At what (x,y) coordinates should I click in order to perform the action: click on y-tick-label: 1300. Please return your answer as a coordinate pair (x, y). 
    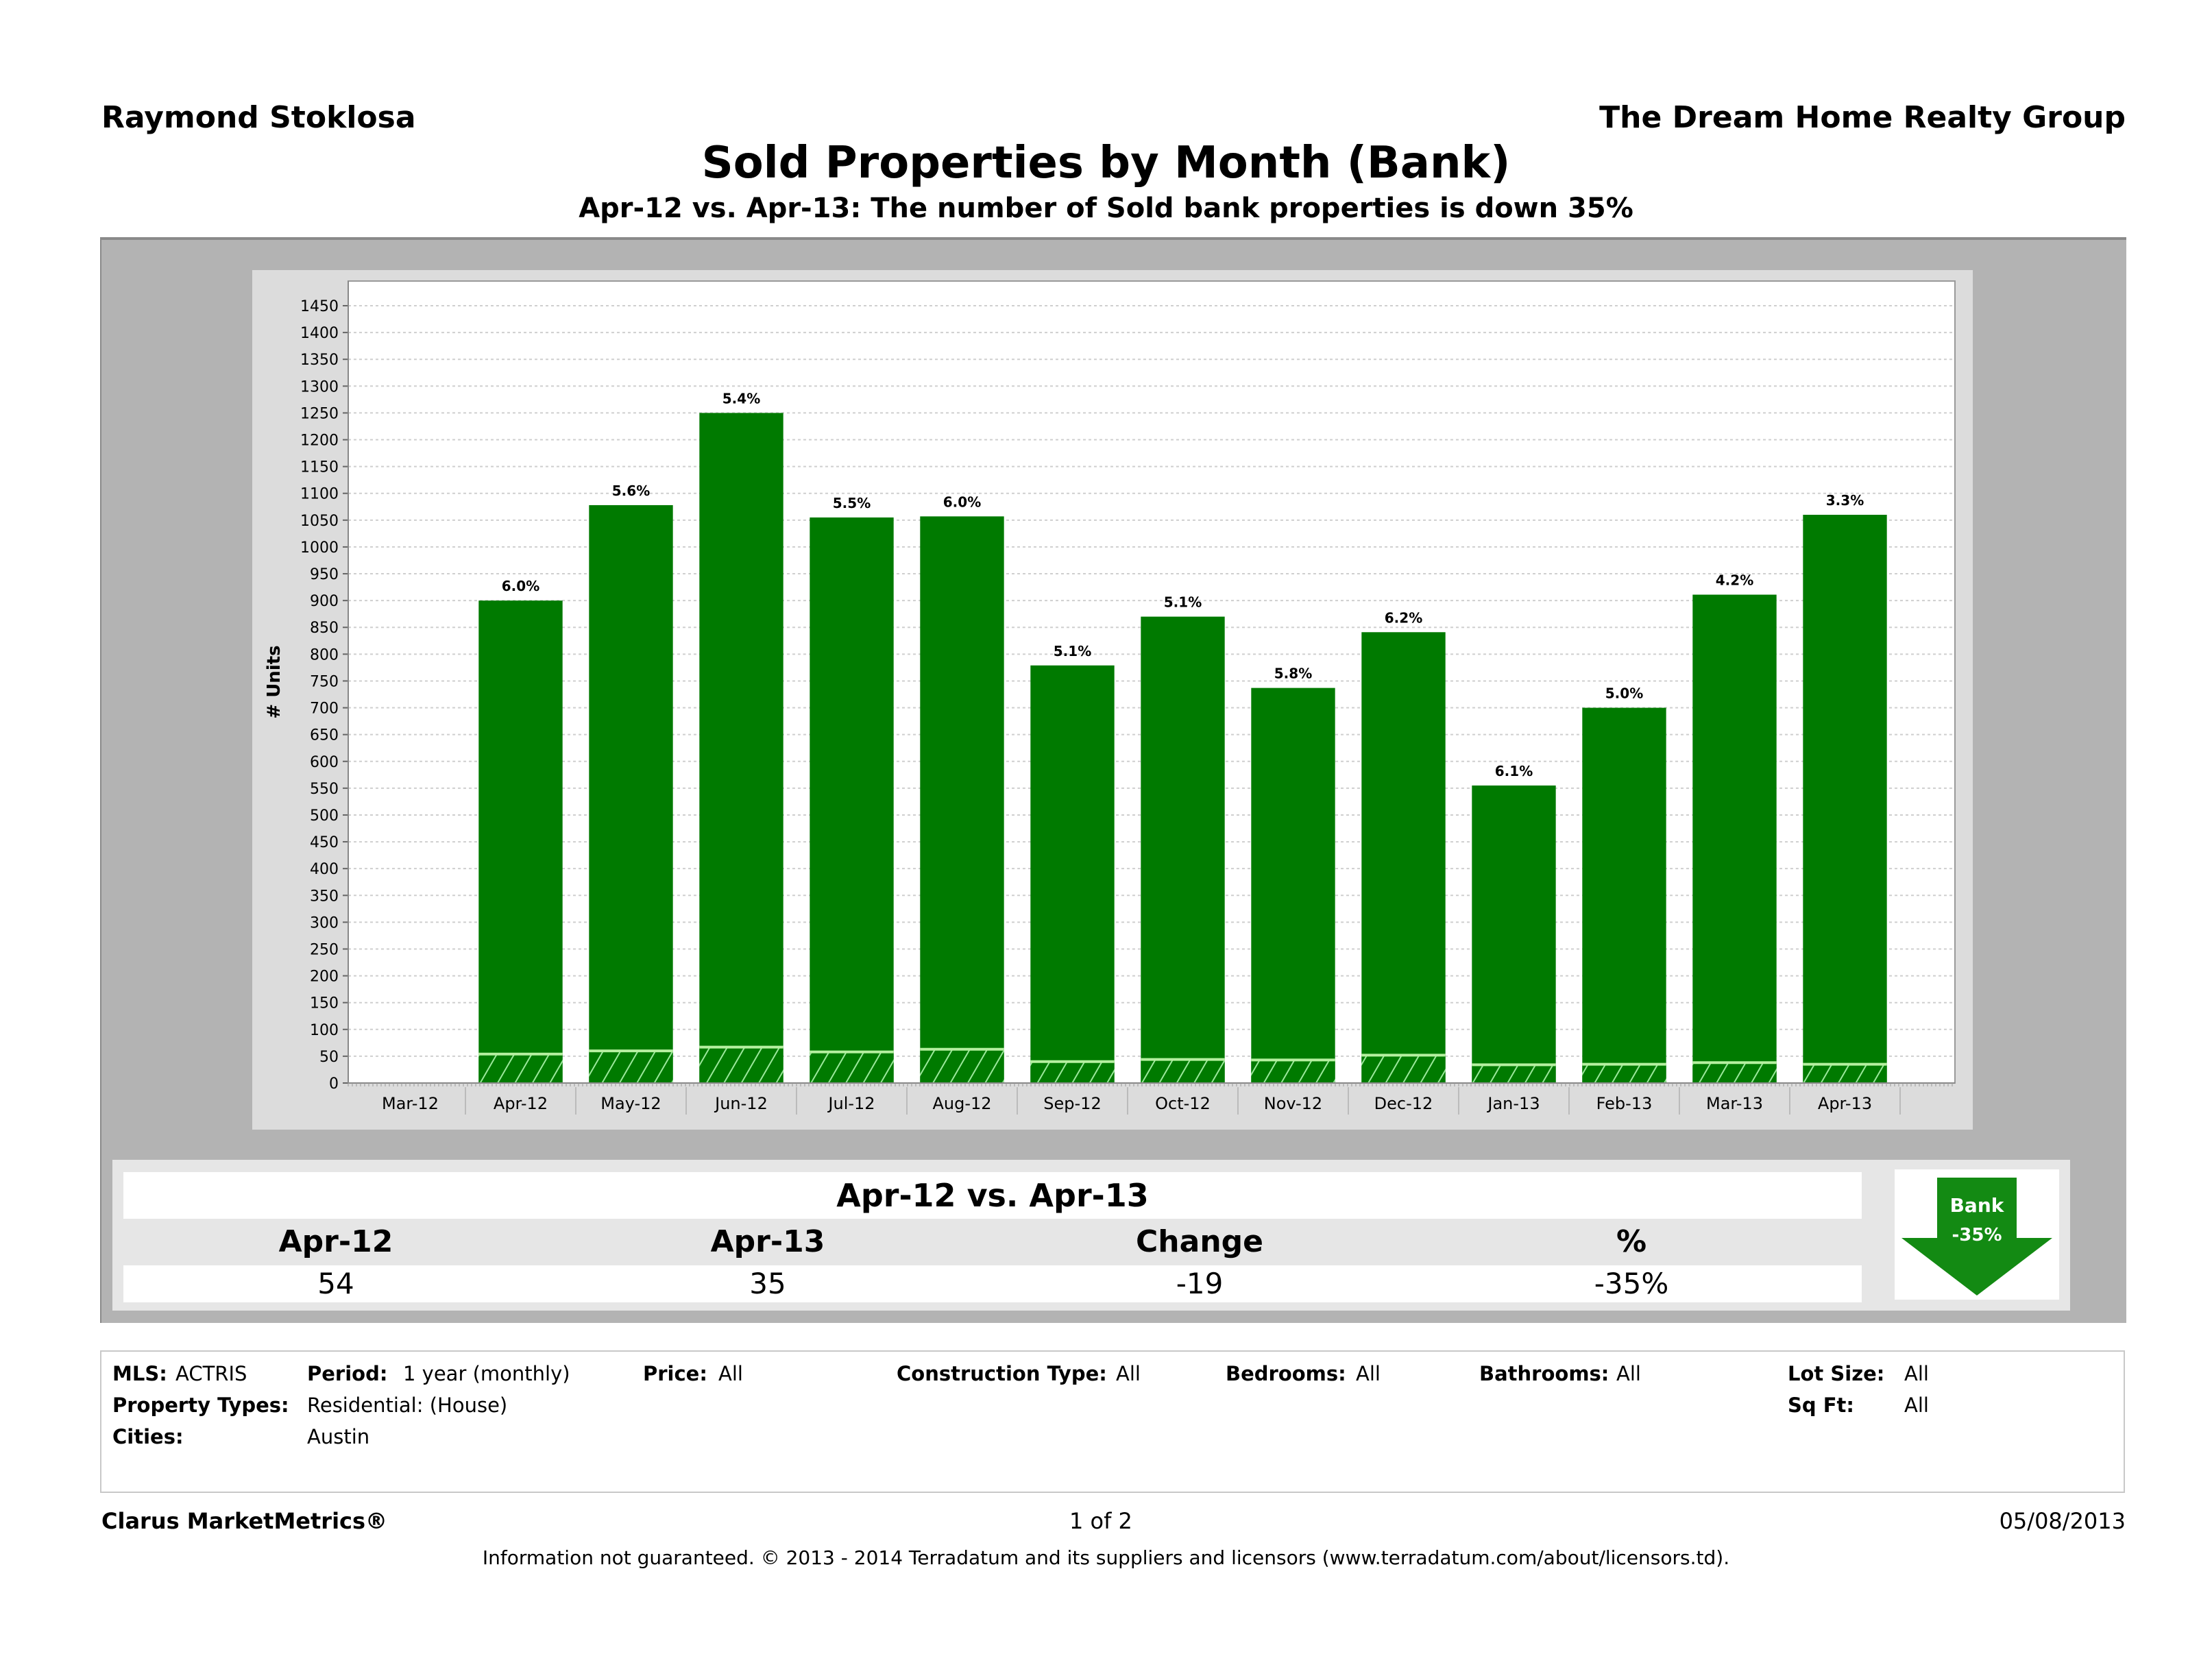
    Looking at the image, I should click on (319, 387).